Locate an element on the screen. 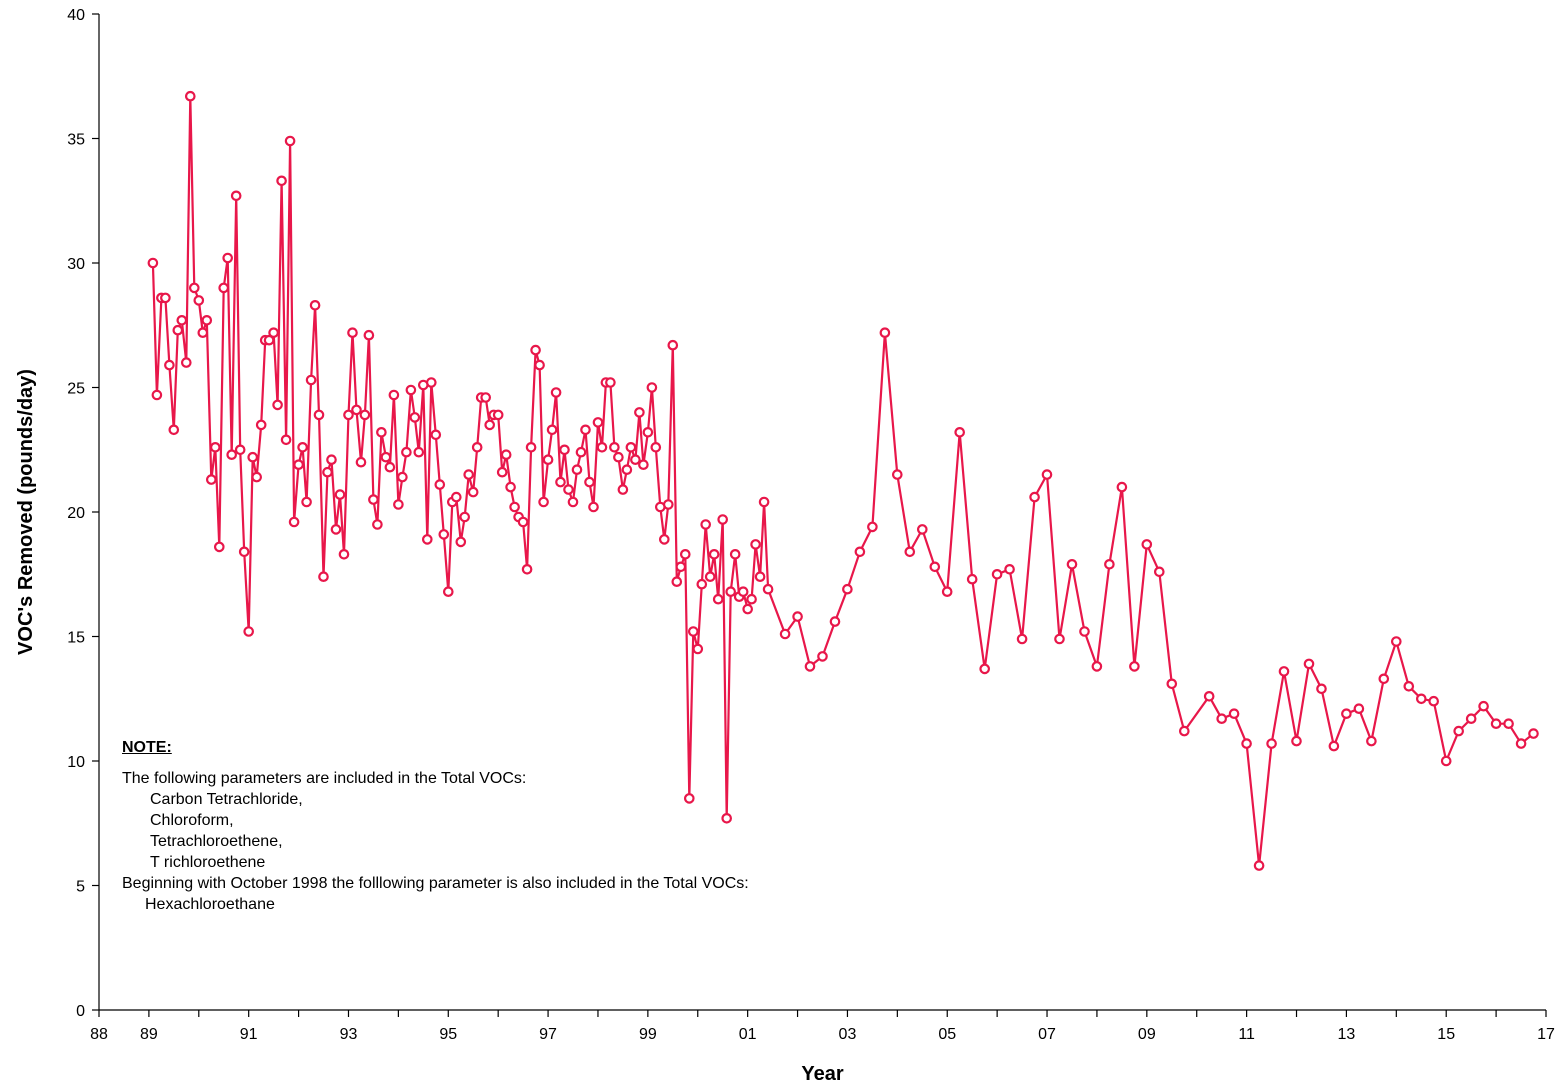 The height and width of the screenshot is (1087, 1568). y-tick-label: 35 is located at coordinates (76, 140).